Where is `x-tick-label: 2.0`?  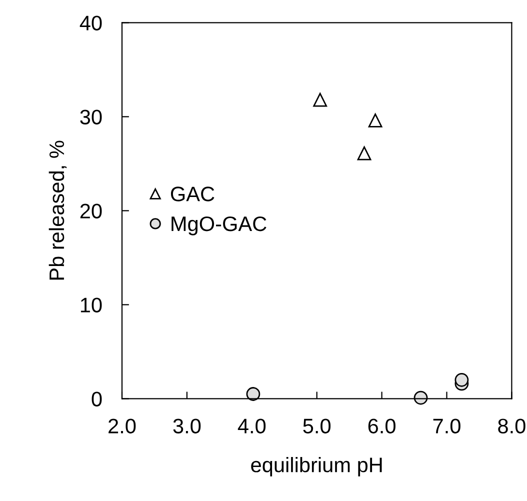 x-tick-label: 2.0 is located at coordinates (122, 426).